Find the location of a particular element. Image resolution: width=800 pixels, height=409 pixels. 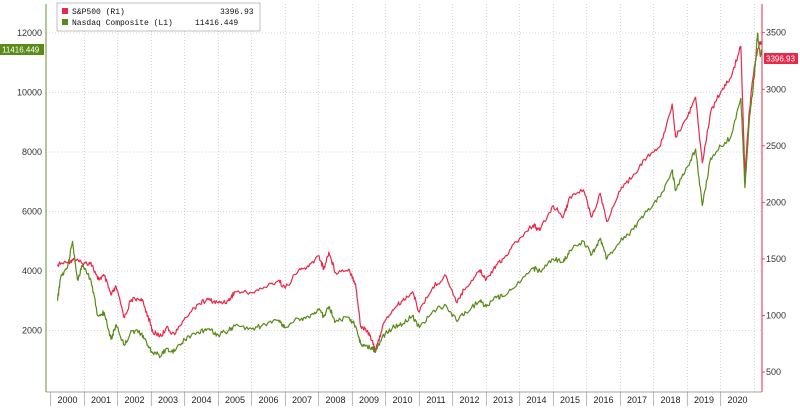

left-axis-tick-label: 8000 is located at coordinates (32, 152).